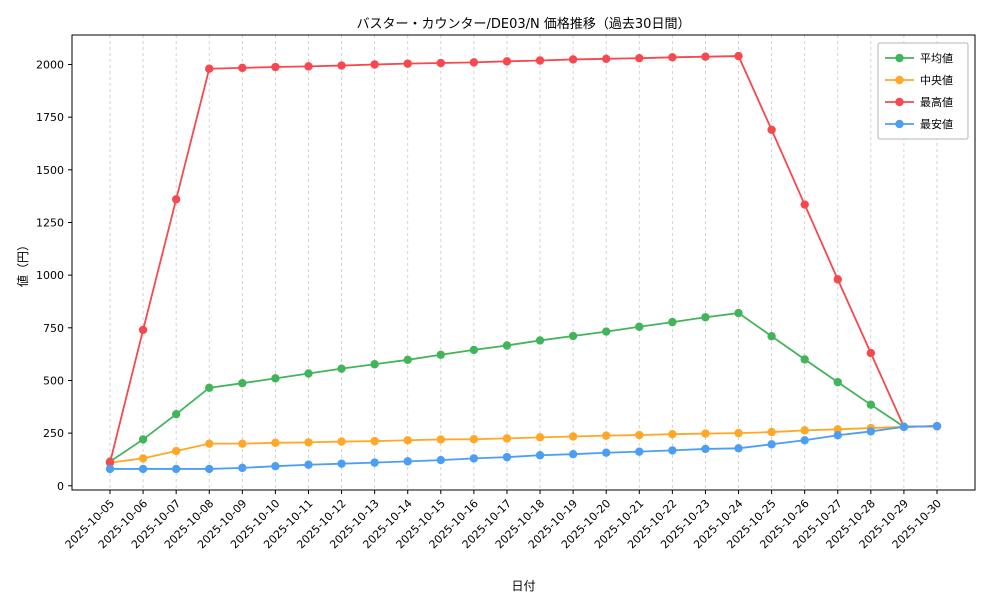 This screenshot has height=600, width=1000. I want to click on legend-label: 平均値, so click(936, 58).